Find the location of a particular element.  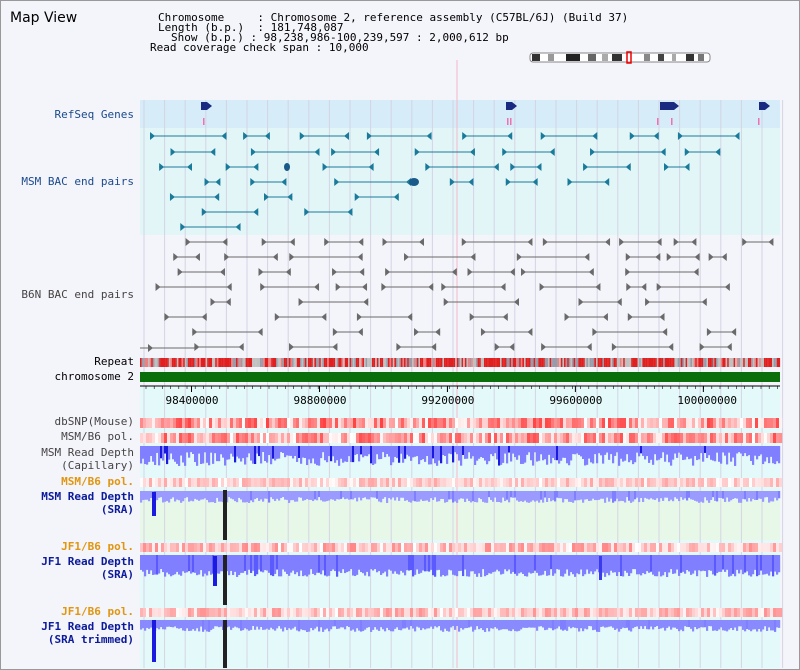

msm-b6-pol-label: MSM/B6 pol. is located at coordinates (97, 436).